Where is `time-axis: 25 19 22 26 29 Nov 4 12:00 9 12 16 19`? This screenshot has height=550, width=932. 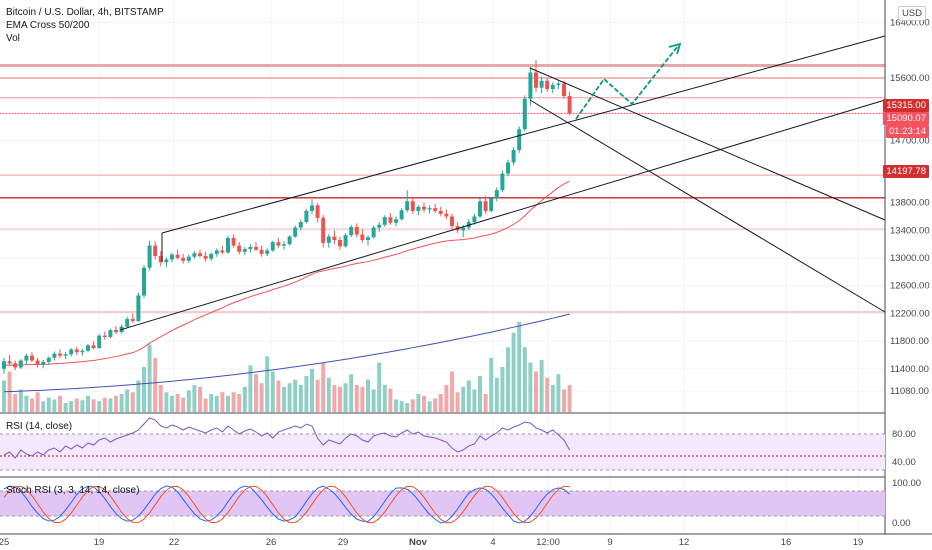
time-axis: 25 19 22 26 29 Nov 4 12:00 9 12 16 19 is located at coordinates (431, 542).